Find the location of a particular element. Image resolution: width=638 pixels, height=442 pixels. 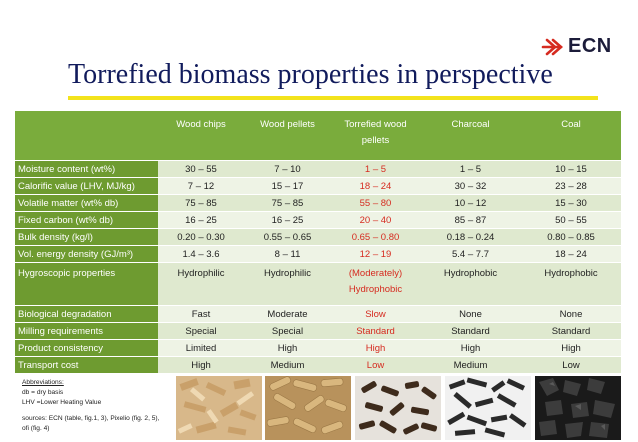

table-cell: 15 – 30 is located at coordinates (571, 203).